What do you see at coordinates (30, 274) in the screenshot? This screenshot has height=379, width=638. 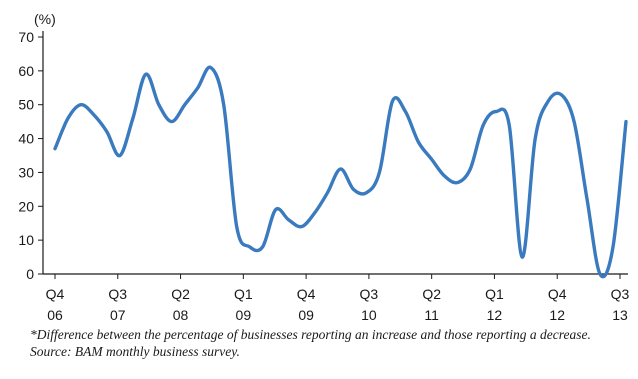 I see `y-tick-label: 0` at bounding box center [30, 274].